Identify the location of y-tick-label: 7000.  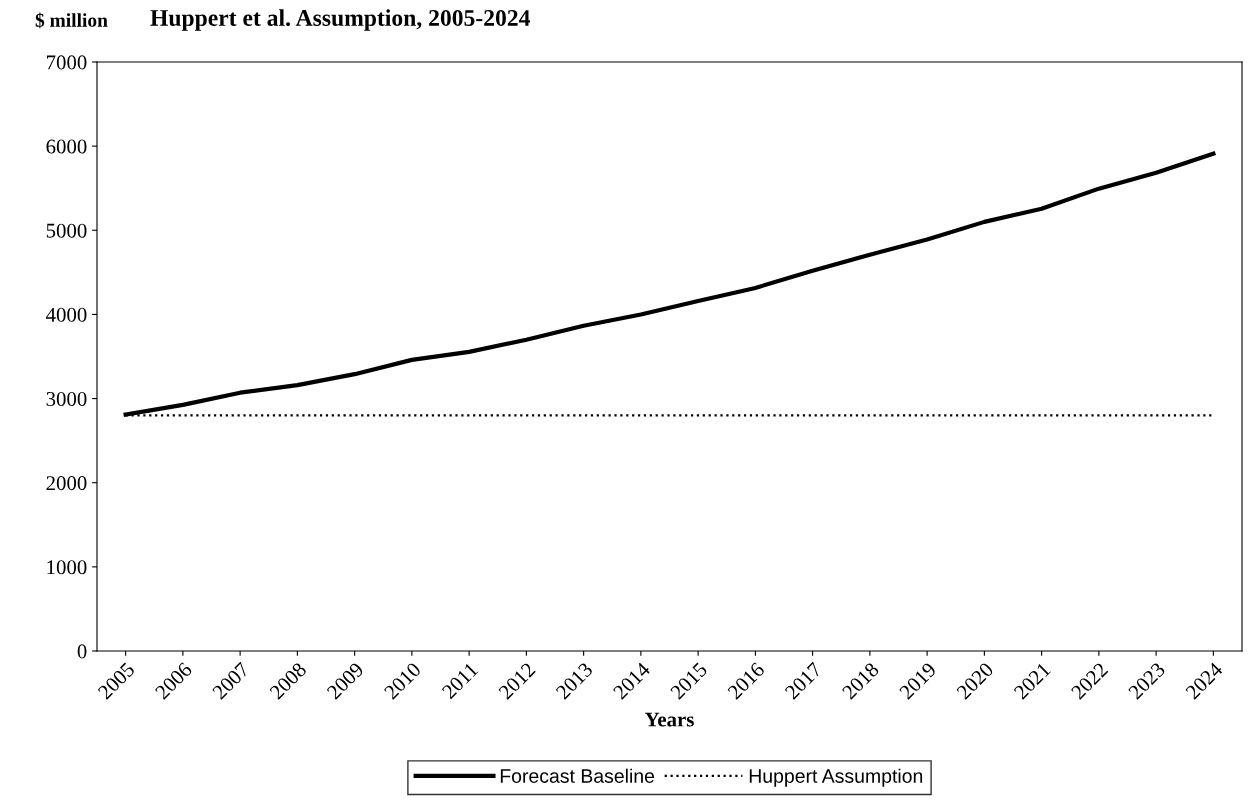
(66, 62).